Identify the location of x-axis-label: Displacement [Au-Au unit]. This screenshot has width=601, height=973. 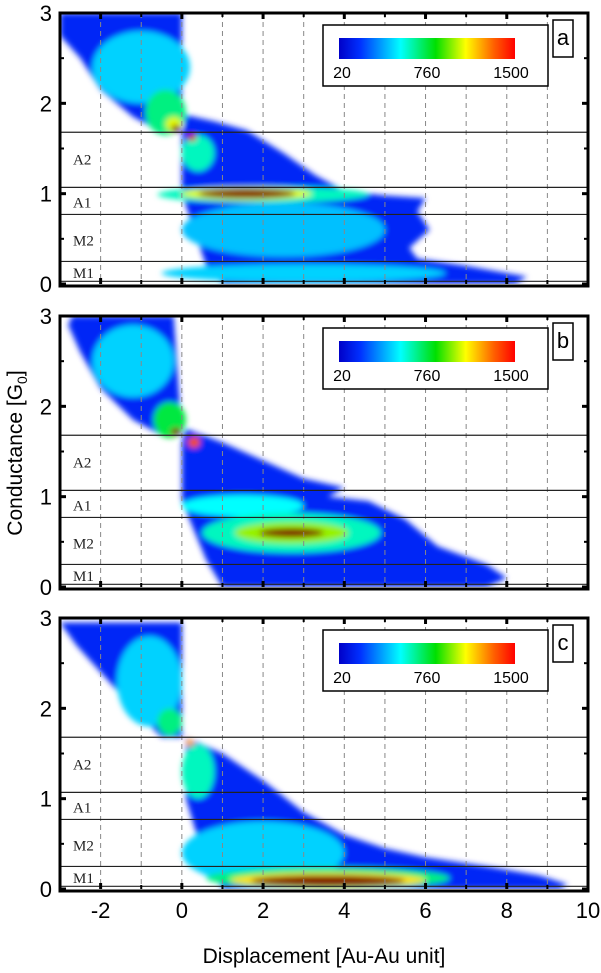
(324, 956).